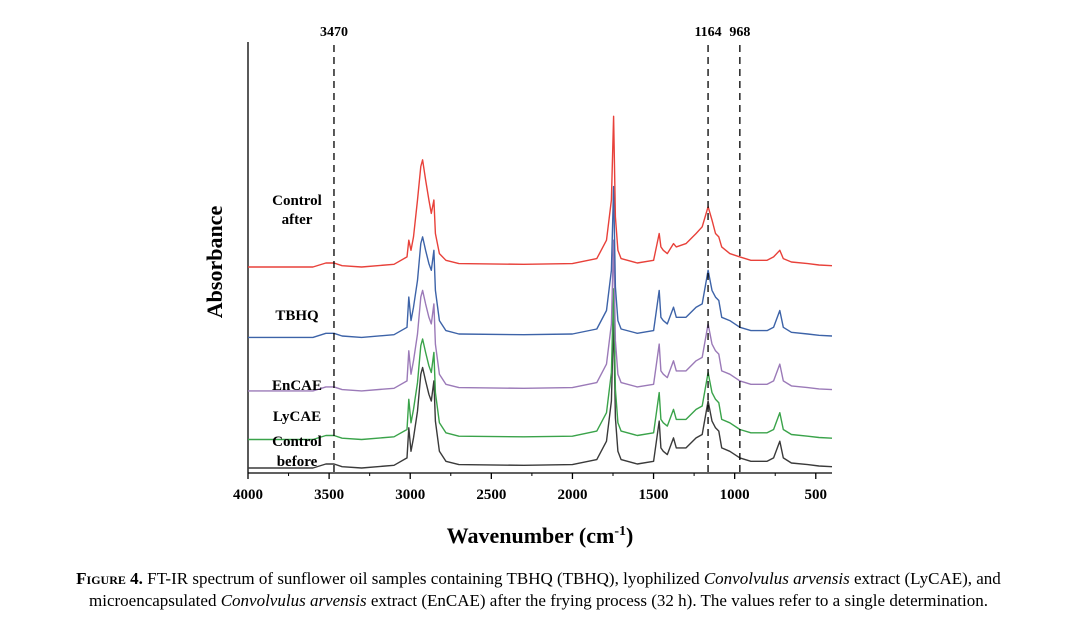 This screenshot has width=1077, height=622. What do you see at coordinates (248, 495) in the screenshot?
I see `x-tick-label-4000: 4000` at bounding box center [248, 495].